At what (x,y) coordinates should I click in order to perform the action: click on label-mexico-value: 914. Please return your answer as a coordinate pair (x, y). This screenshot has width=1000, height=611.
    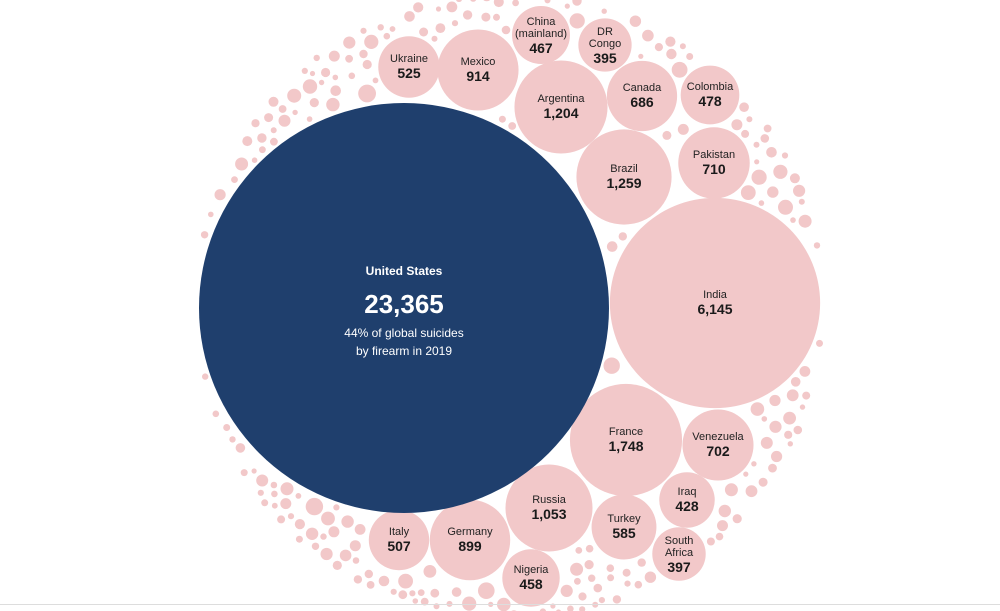
    Looking at the image, I should click on (478, 76).